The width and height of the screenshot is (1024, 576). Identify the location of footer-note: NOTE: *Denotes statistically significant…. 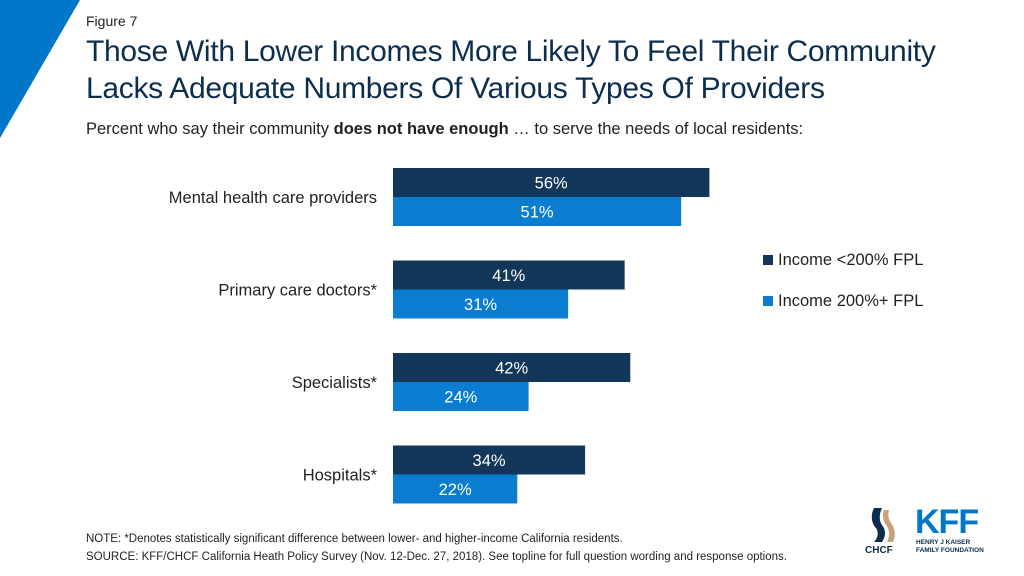
(354, 539).